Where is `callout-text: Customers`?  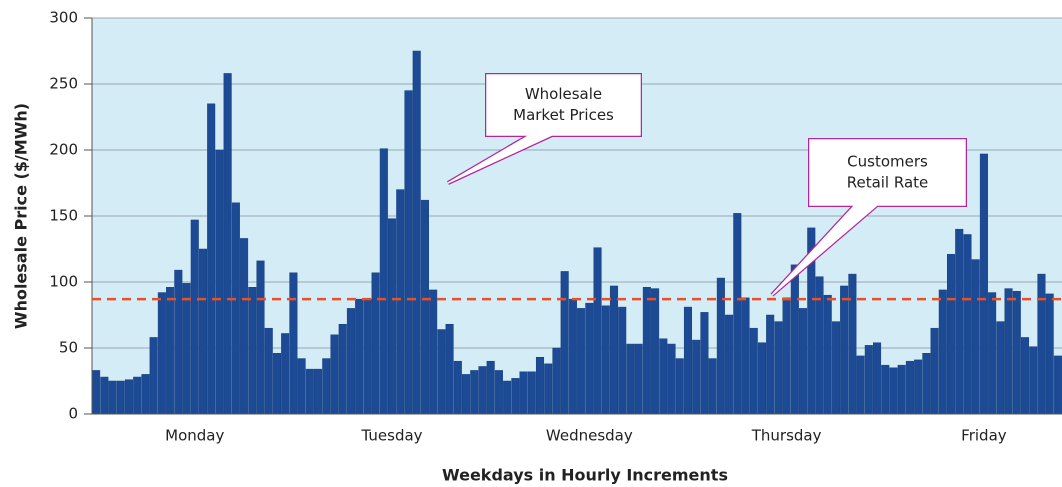 callout-text: Customers is located at coordinates (887, 162).